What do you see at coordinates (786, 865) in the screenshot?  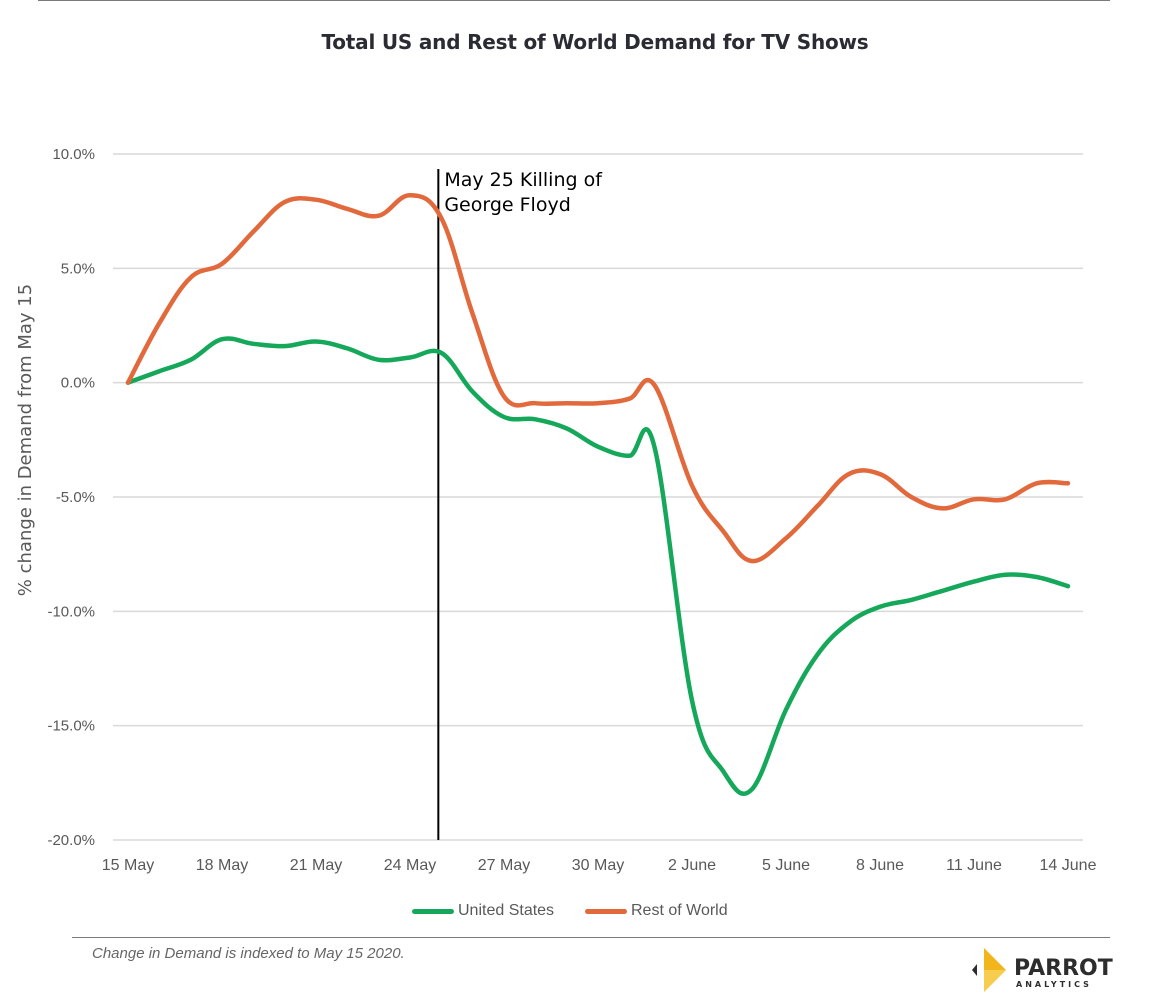 I see `x-tick-label: 5 June` at bounding box center [786, 865].